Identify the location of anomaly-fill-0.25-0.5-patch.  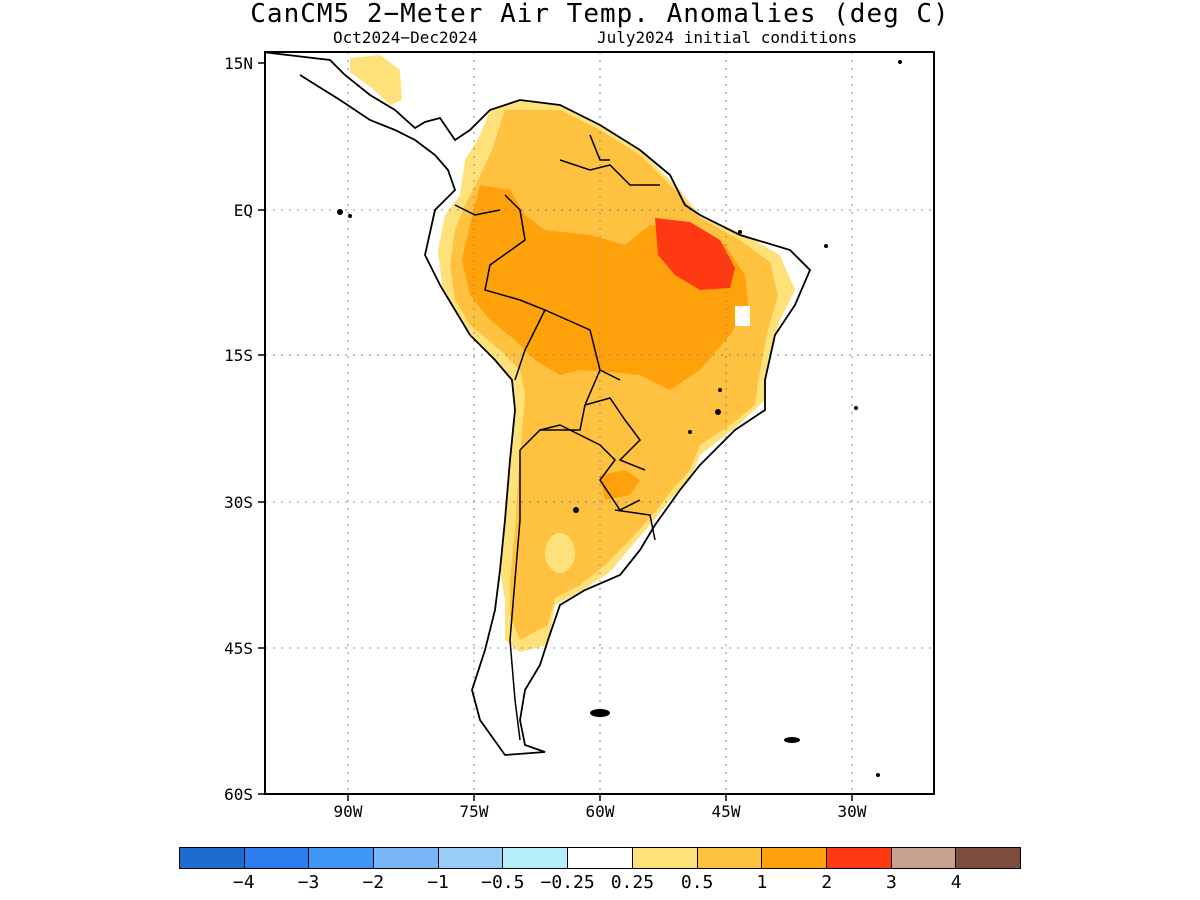
(560, 553).